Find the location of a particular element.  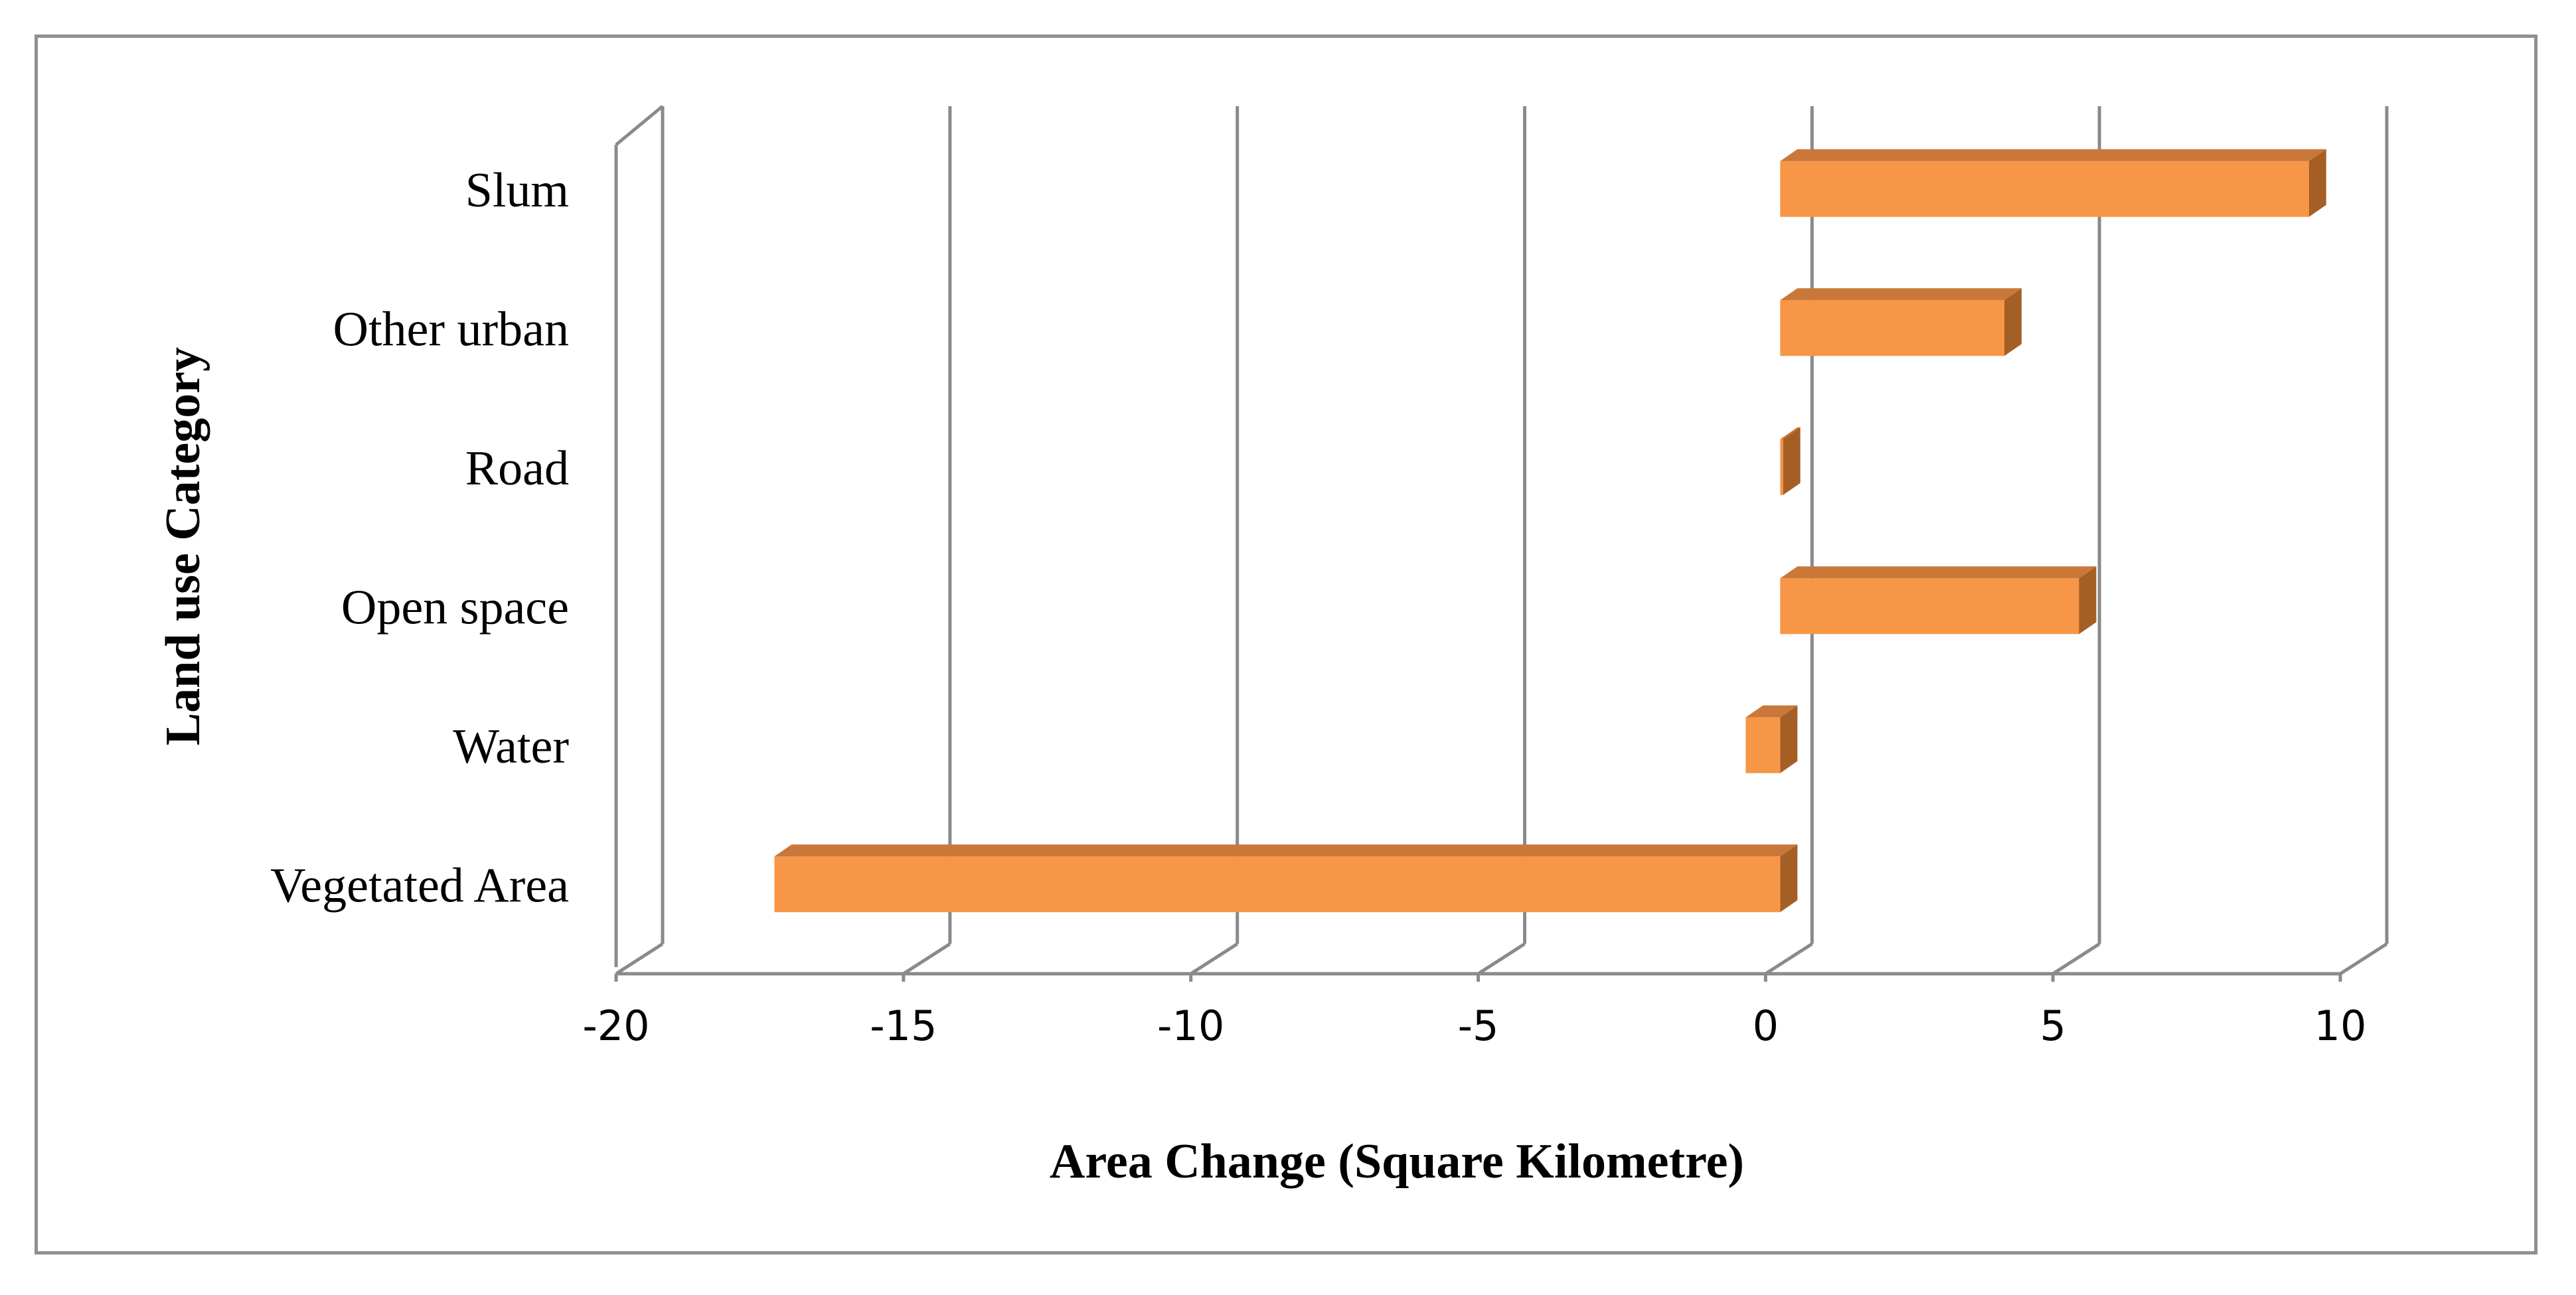

category-label: Open space is located at coordinates (455, 607).